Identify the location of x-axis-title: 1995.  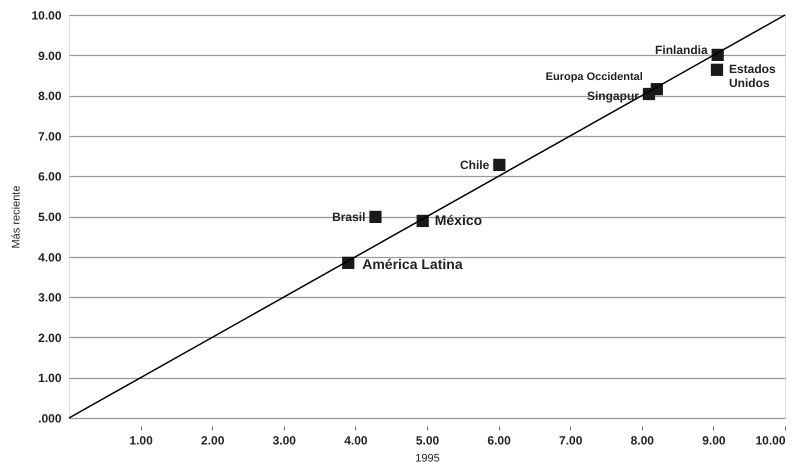
(427, 458).